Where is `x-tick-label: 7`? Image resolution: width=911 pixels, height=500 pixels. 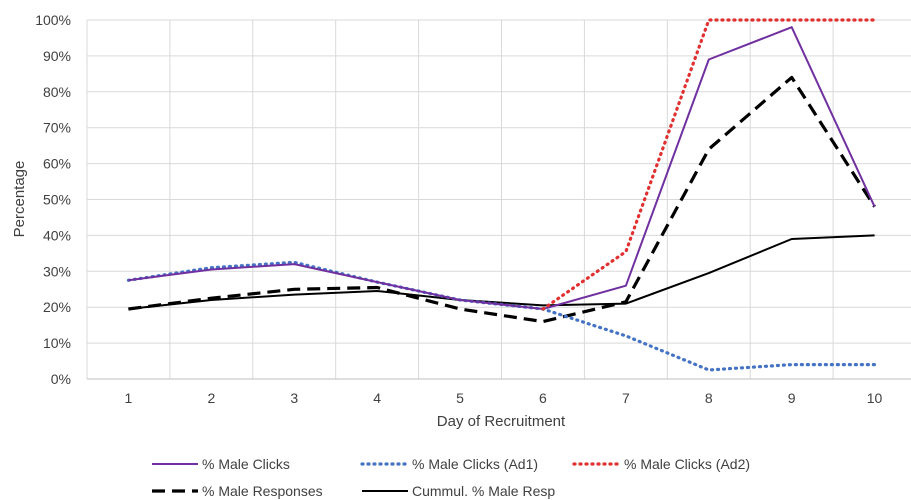 x-tick-label: 7 is located at coordinates (626, 398).